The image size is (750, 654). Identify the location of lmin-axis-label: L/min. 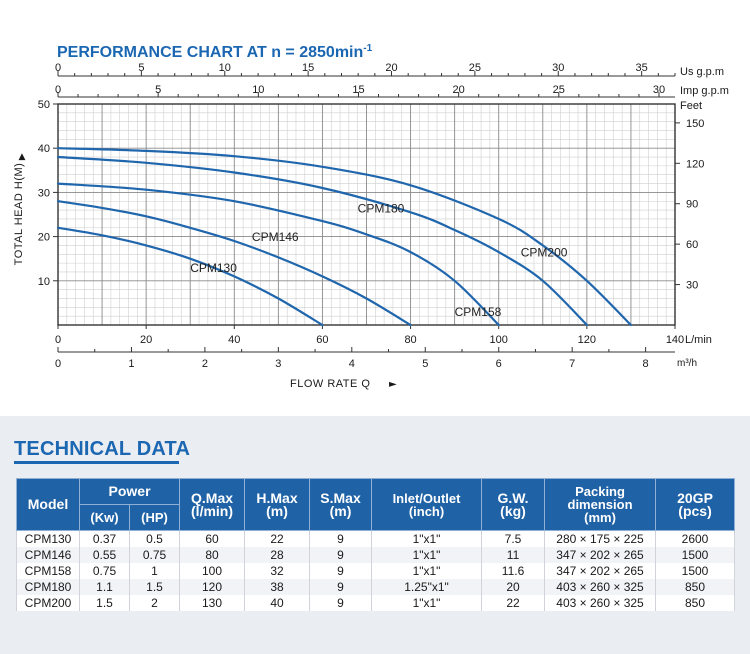
(698, 340).